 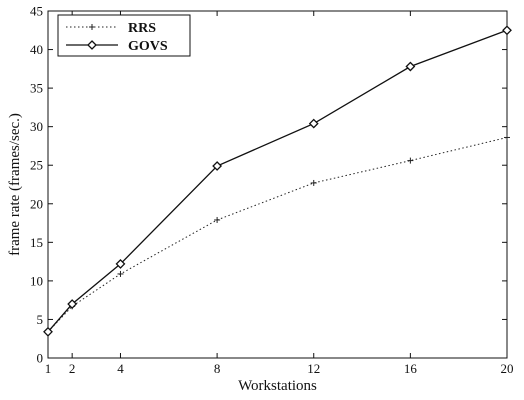 What do you see at coordinates (92, 27) in the screenshot?
I see `rrs-legend-marker` at bounding box center [92, 27].